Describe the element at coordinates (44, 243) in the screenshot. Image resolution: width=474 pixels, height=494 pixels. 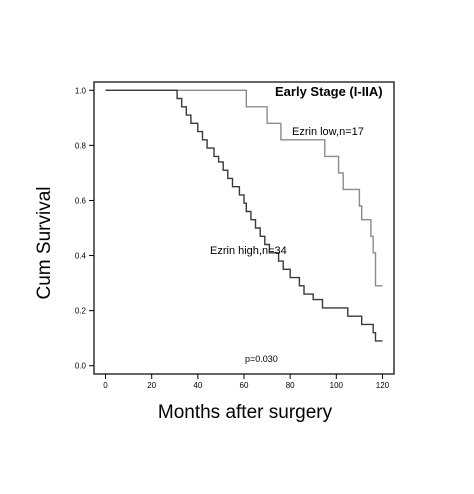
I see `y-axis-title: Cum Survival` at that location.